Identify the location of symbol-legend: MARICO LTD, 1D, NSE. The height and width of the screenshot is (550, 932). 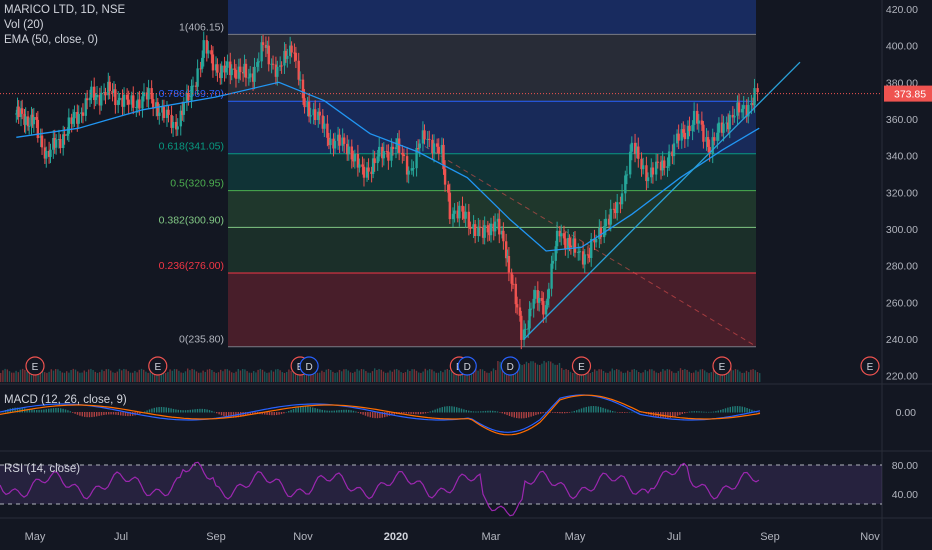
(65, 10).